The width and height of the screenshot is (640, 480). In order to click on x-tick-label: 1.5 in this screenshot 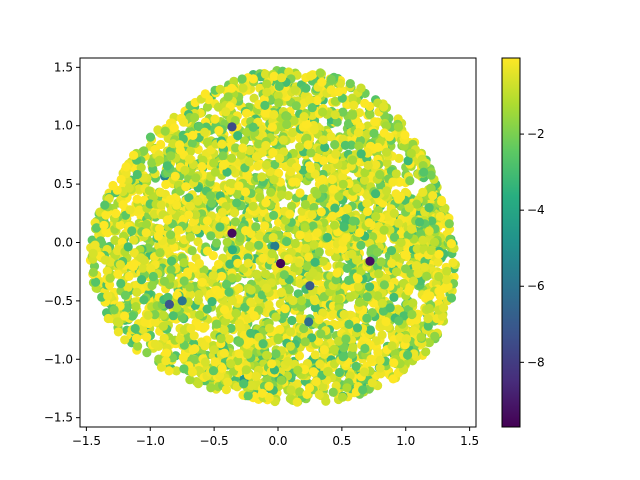, I will do `click(469, 441)`.